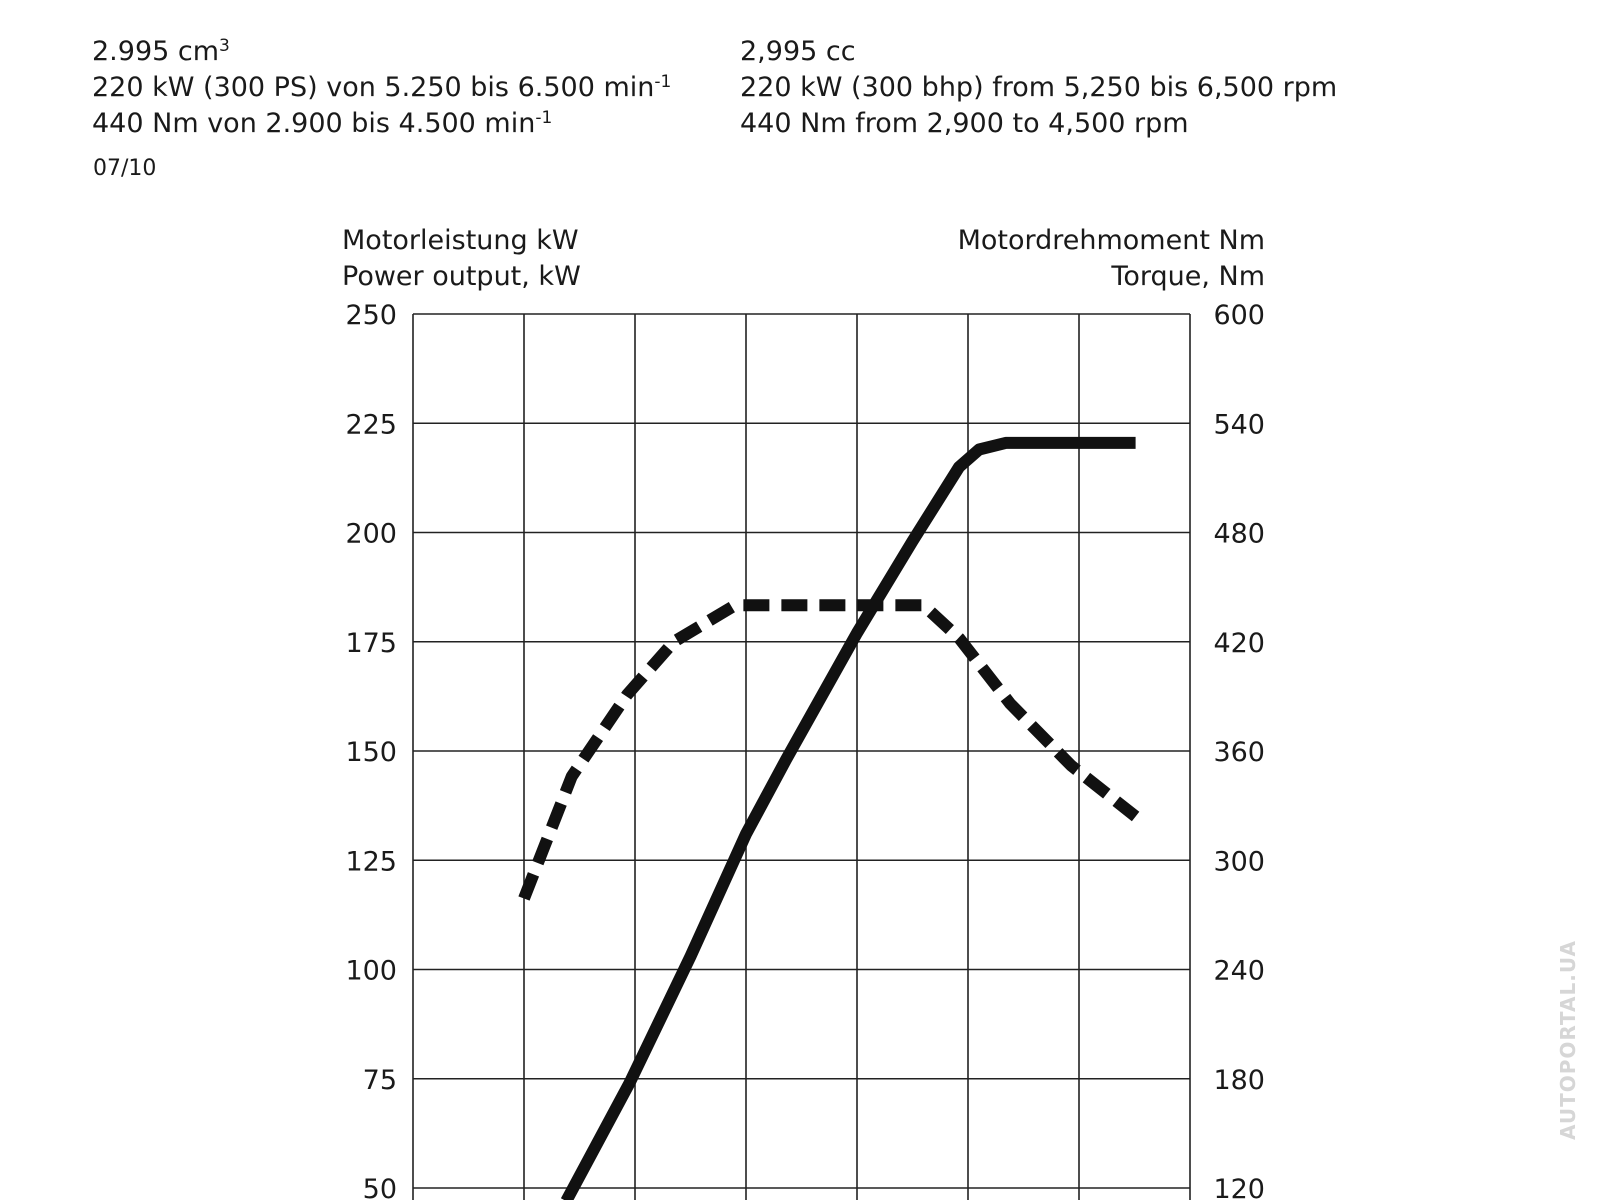 The image size is (1600, 1200). What do you see at coordinates (371, 643) in the screenshot?
I see `left-tick-label: 175` at bounding box center [371, 643].